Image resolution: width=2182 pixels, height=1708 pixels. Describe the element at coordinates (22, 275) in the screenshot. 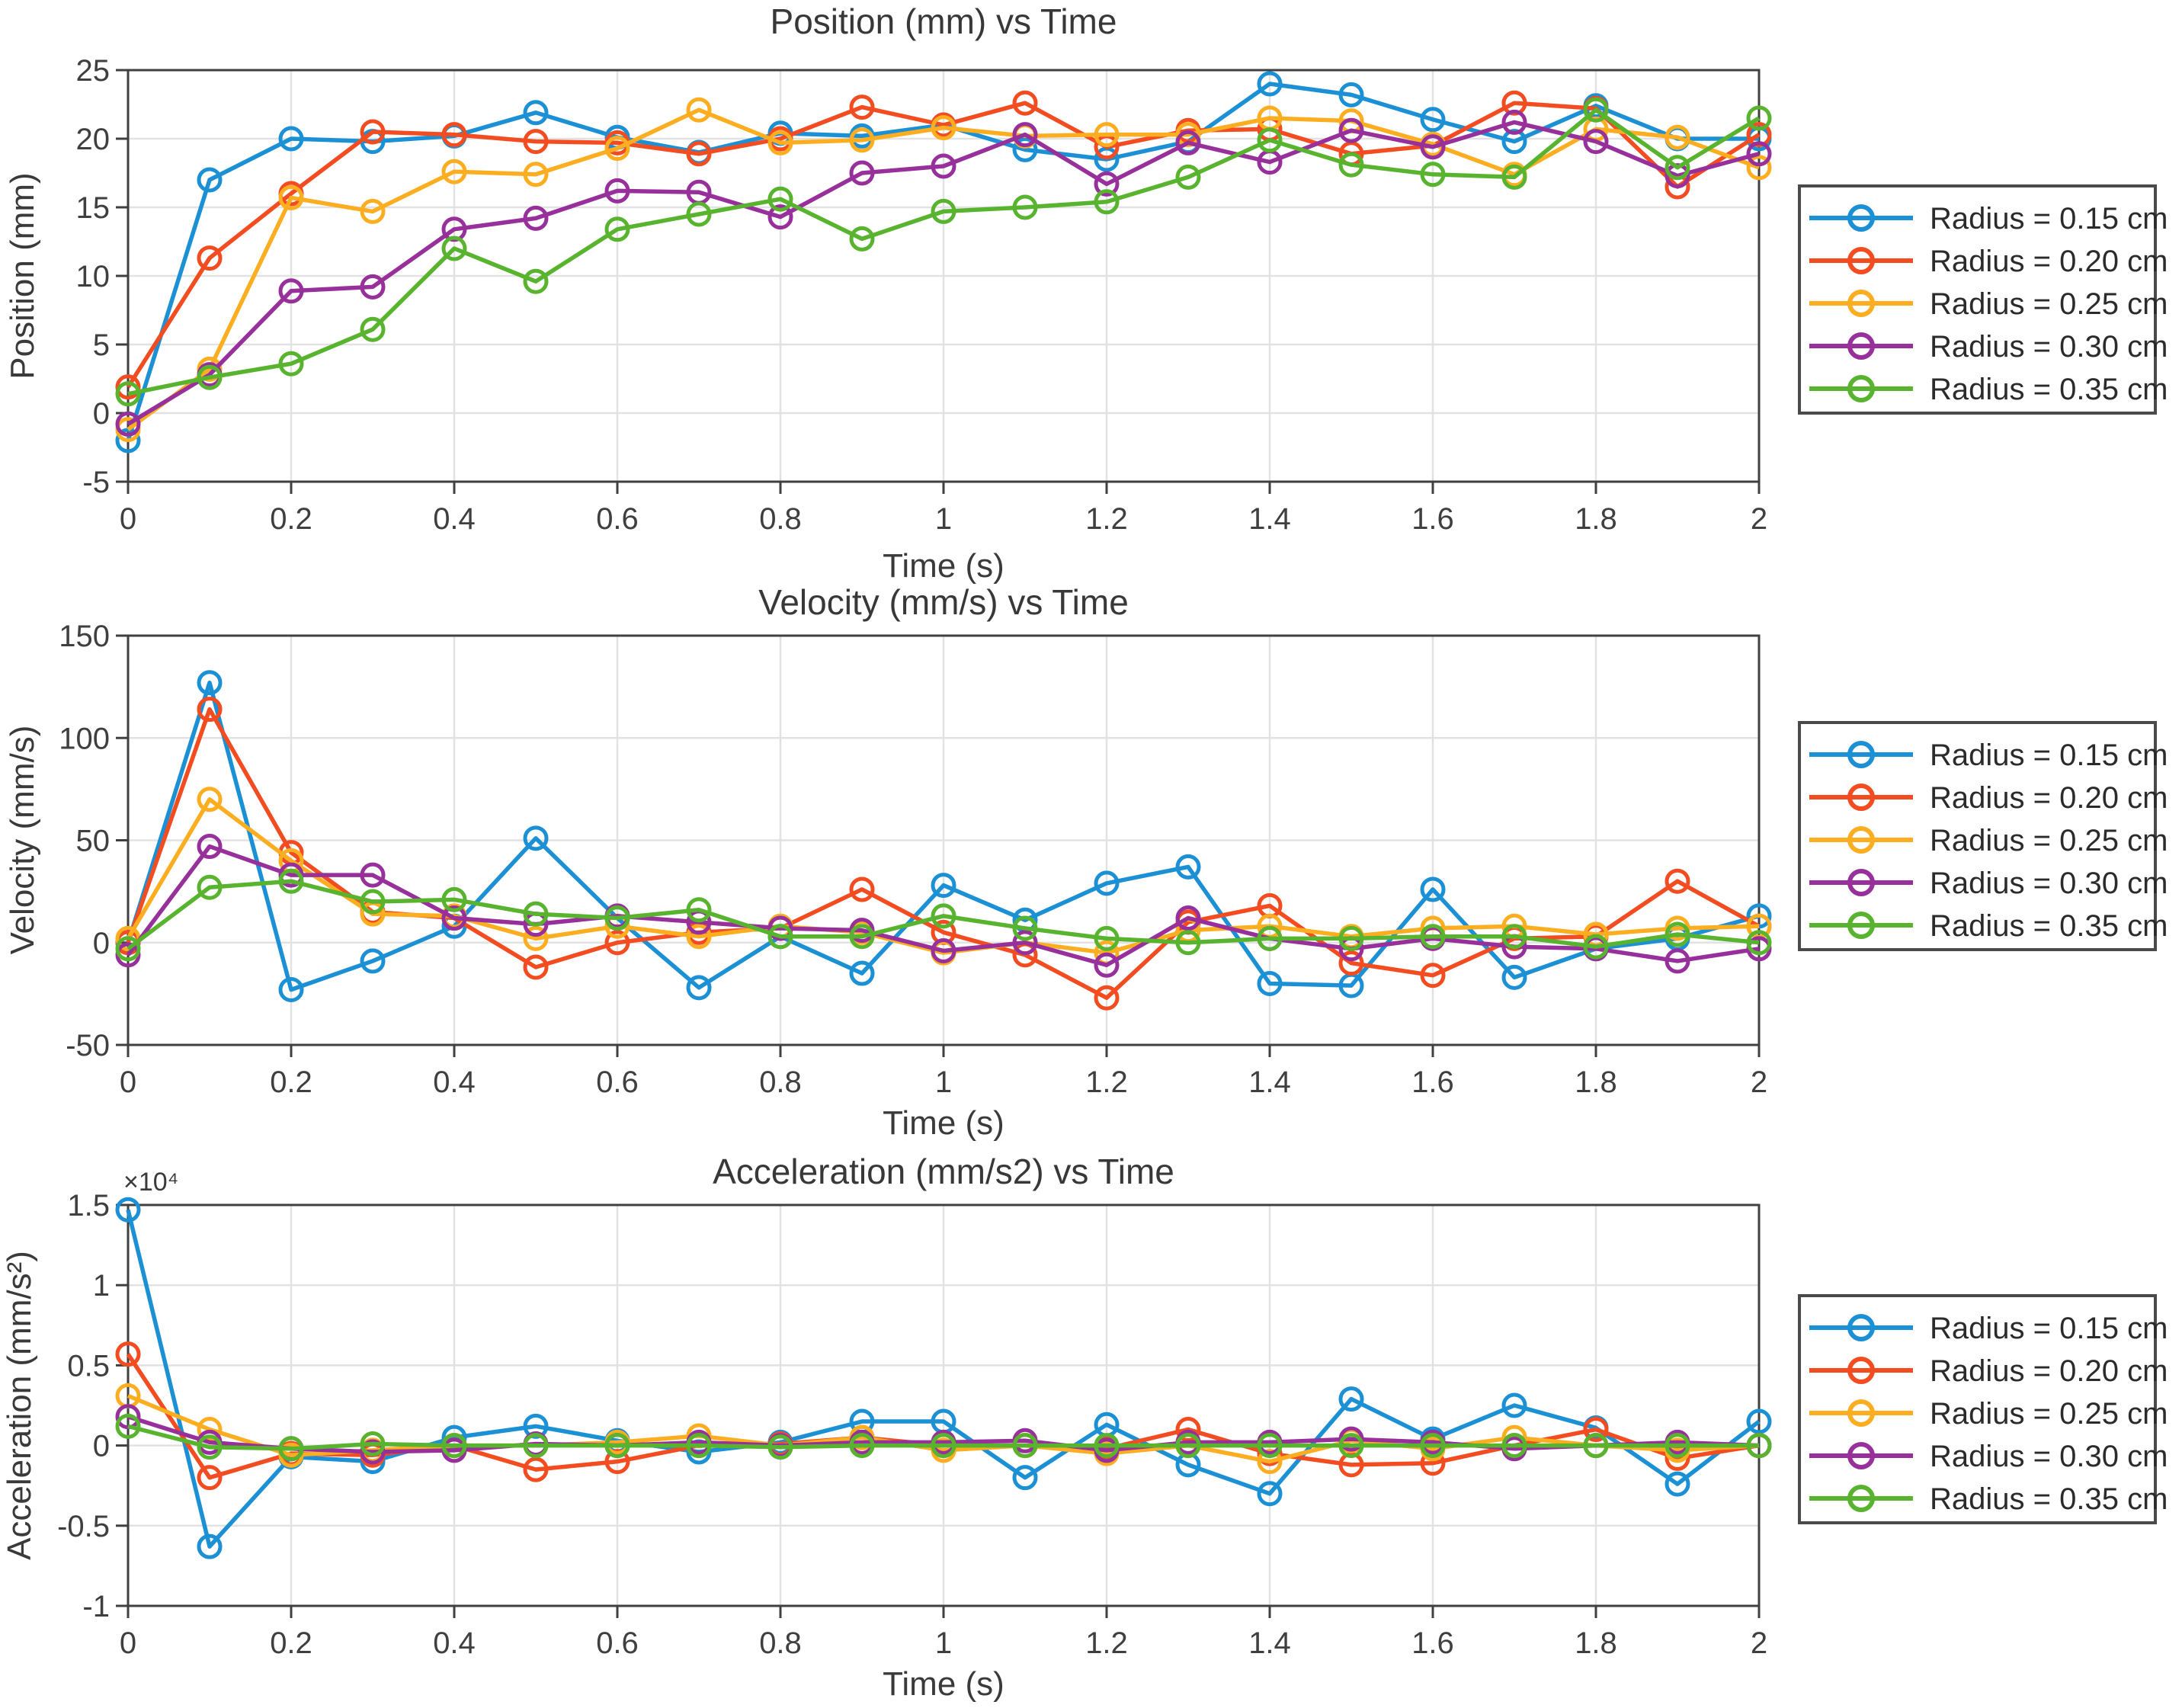

I see `y-axis-label-position: Position (mm)` at that location.